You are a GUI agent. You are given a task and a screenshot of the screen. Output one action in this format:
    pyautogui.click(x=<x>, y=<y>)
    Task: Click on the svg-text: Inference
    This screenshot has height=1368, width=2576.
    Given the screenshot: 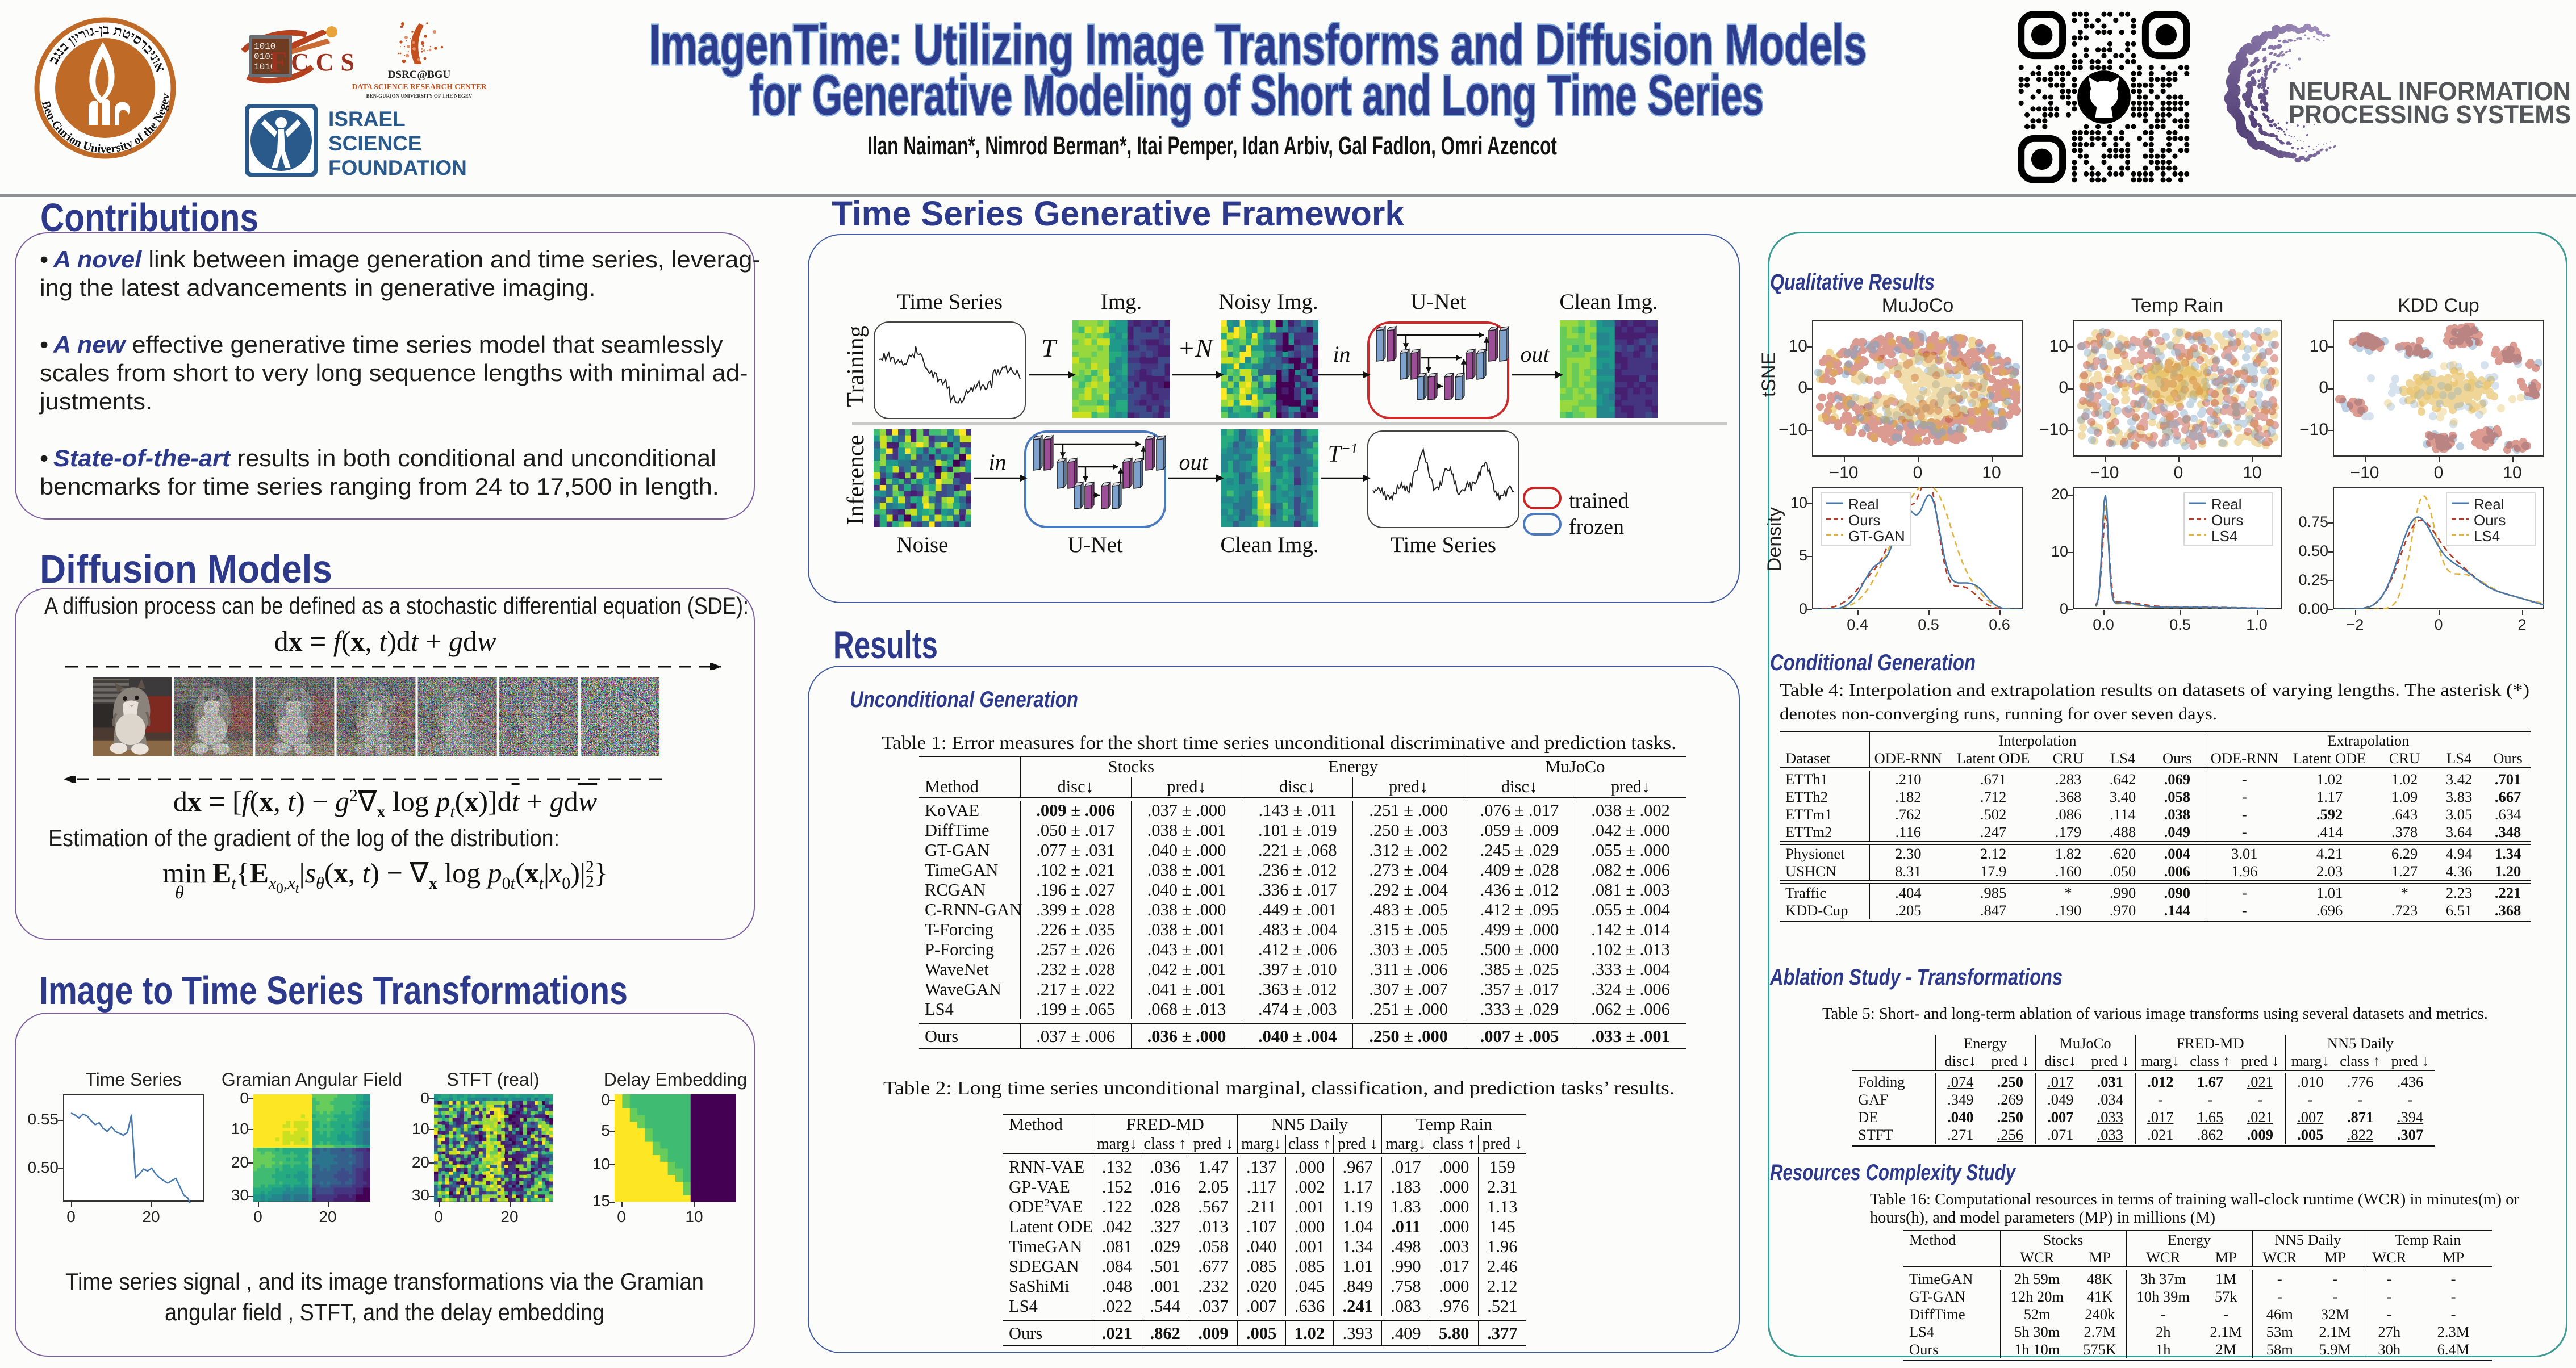 What is the action you would take?
    pyautogui.click(x=856, y=480)
    